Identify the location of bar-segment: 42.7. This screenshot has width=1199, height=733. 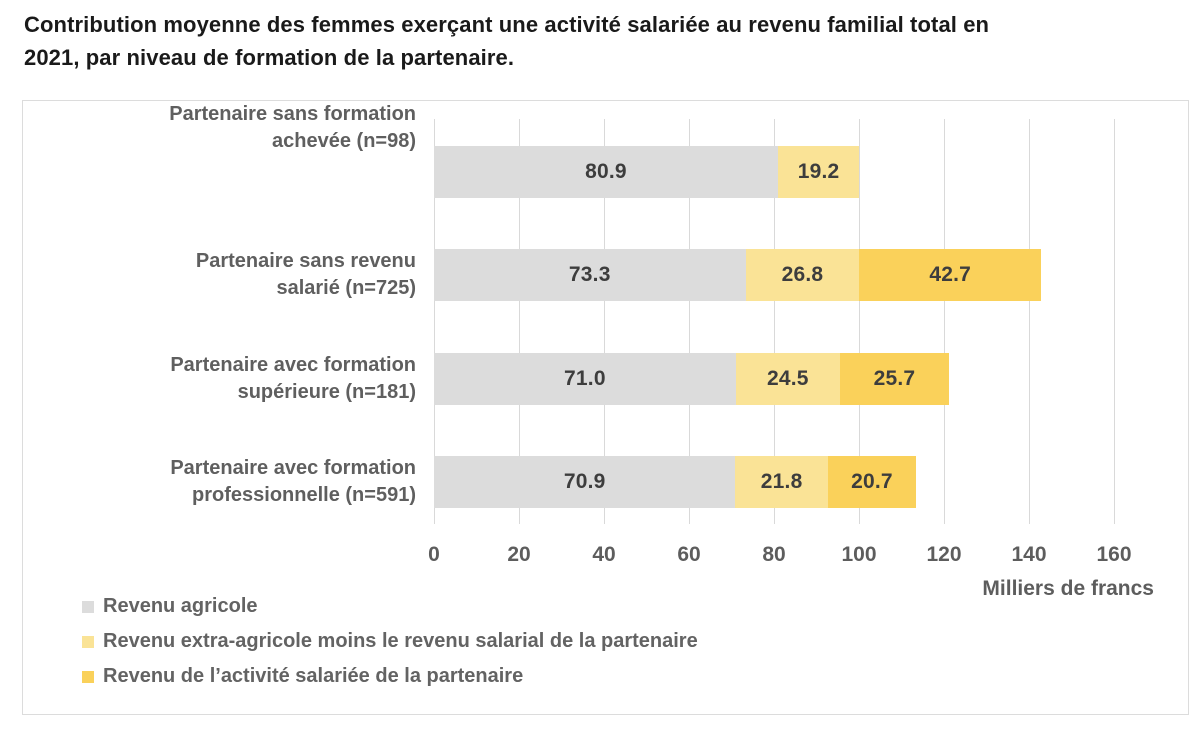
(950, 275).